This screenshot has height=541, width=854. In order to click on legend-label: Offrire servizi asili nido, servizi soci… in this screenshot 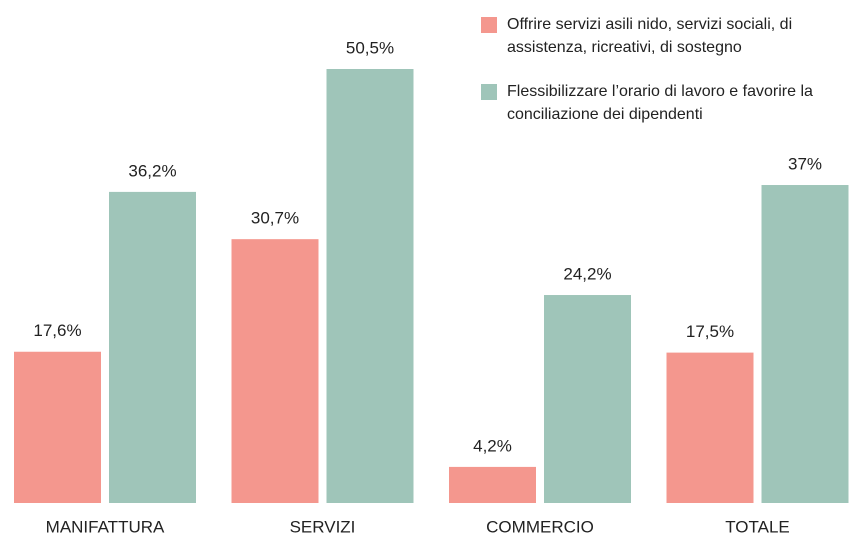, I will do `click(650, 36)`.